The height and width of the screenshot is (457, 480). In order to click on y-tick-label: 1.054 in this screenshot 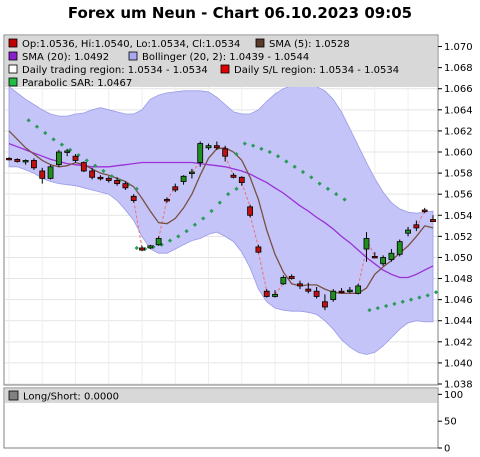, I will do `click(458, 216)`.